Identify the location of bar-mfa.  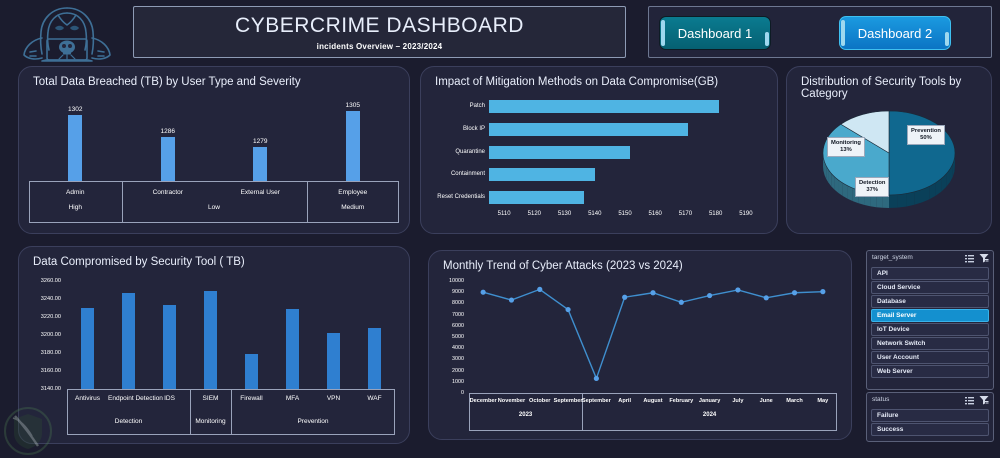
(292, 348).